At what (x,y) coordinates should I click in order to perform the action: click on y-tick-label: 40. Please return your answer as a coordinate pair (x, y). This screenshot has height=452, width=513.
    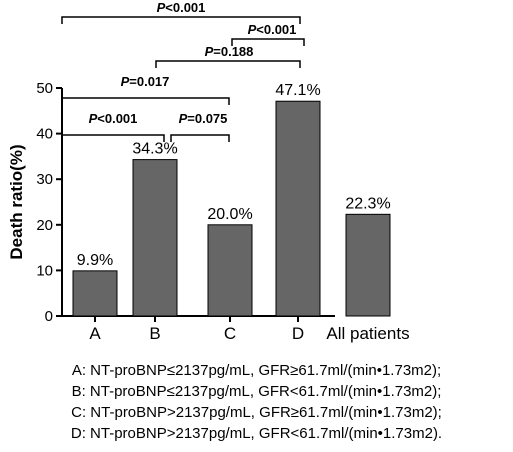
    Looking at the image, I should click on (44, 134).